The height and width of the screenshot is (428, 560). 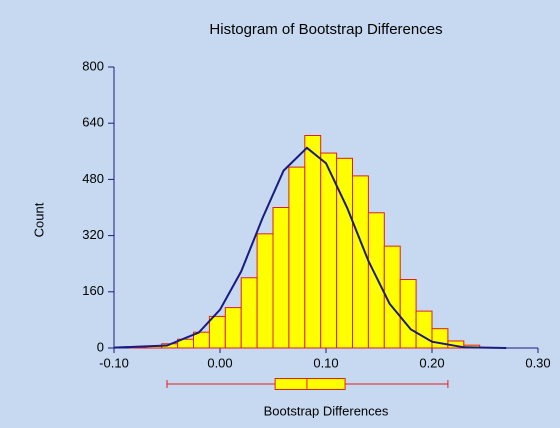 What do you see at coordinates (219, 362) in the screenshot?
I see `x-tick-label: 0.00` at bounding box center [219, 362].